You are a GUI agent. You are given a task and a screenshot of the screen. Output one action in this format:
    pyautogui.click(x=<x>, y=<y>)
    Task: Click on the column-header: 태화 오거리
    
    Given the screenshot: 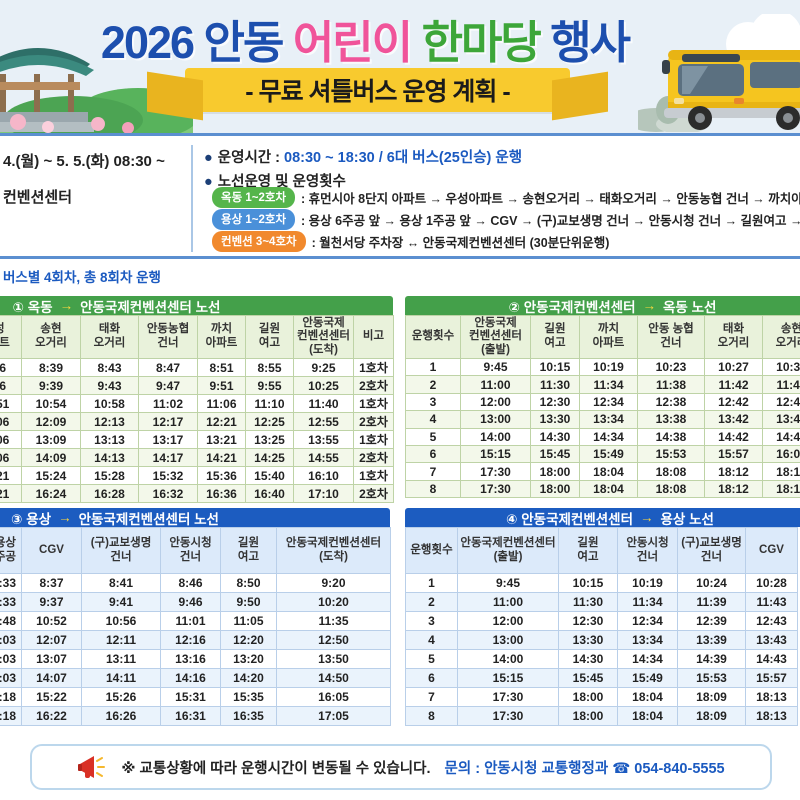 What is the action you would take?
    pyautogui.click(x=109, y=337)
    